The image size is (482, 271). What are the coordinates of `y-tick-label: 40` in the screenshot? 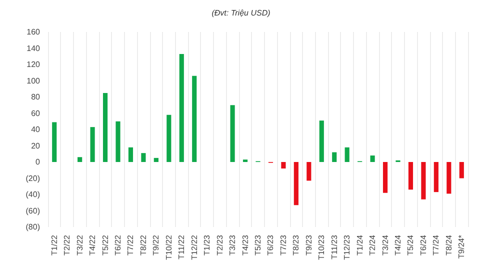 It's located at (36, 129).